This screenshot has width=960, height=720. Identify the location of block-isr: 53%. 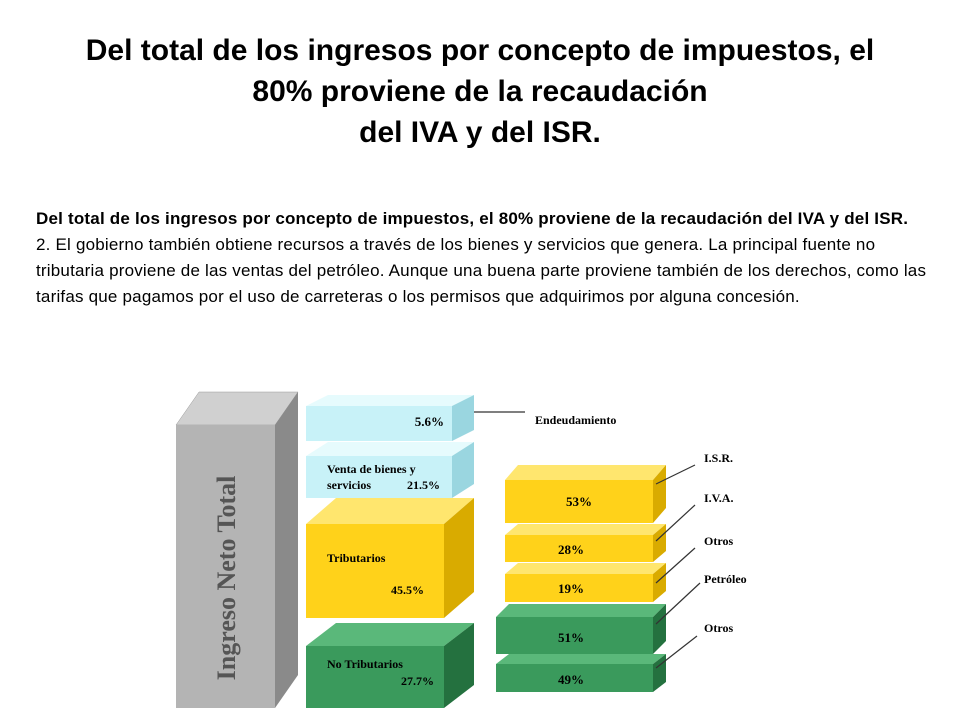
(585, 494).